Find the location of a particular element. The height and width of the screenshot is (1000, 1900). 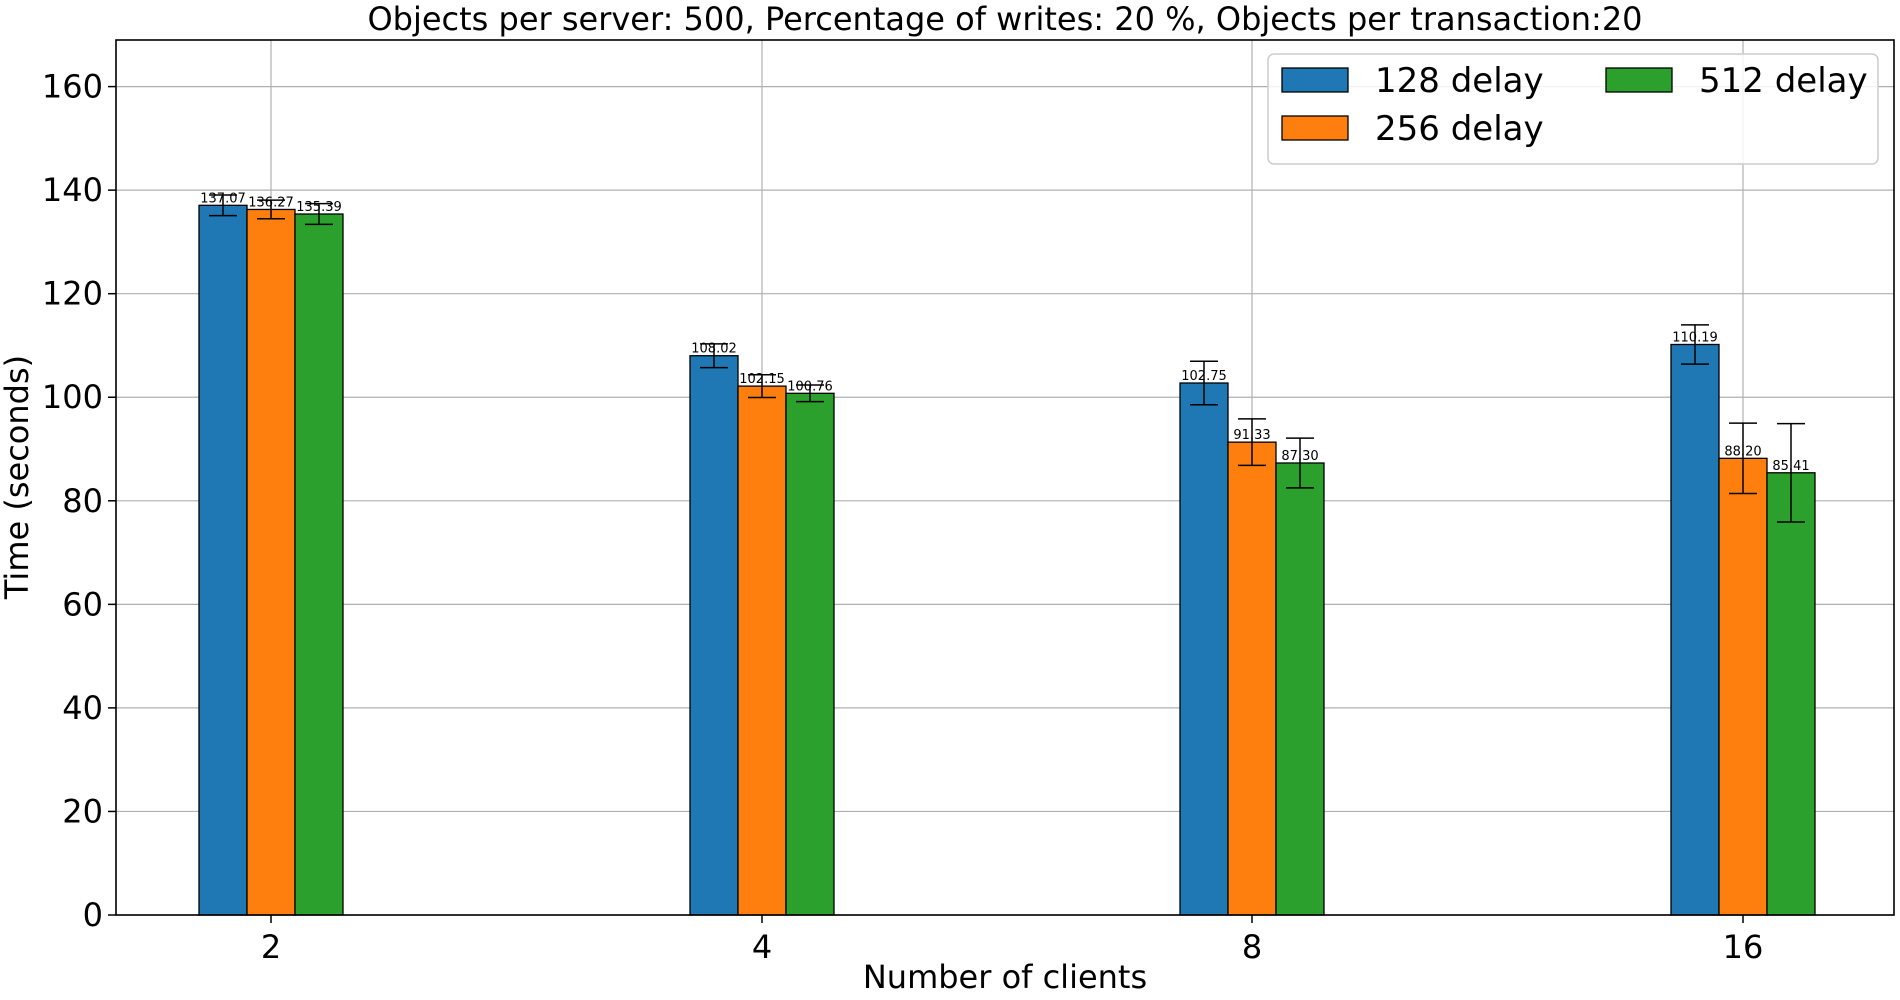

x-tick-label: 4 is located at coordinates (762, 947).